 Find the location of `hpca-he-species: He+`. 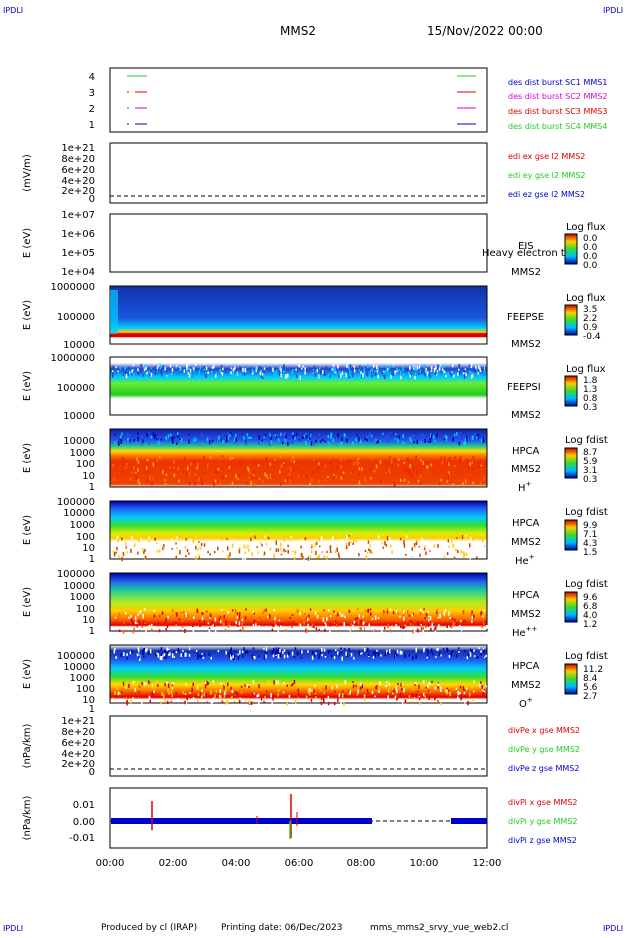

hpca-he-species: He+ is located at coordinates (525, 560).